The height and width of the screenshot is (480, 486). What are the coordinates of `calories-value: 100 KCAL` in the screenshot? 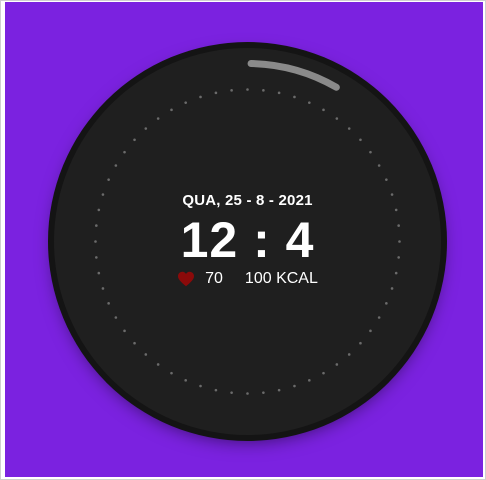 It's located at (281, 278).